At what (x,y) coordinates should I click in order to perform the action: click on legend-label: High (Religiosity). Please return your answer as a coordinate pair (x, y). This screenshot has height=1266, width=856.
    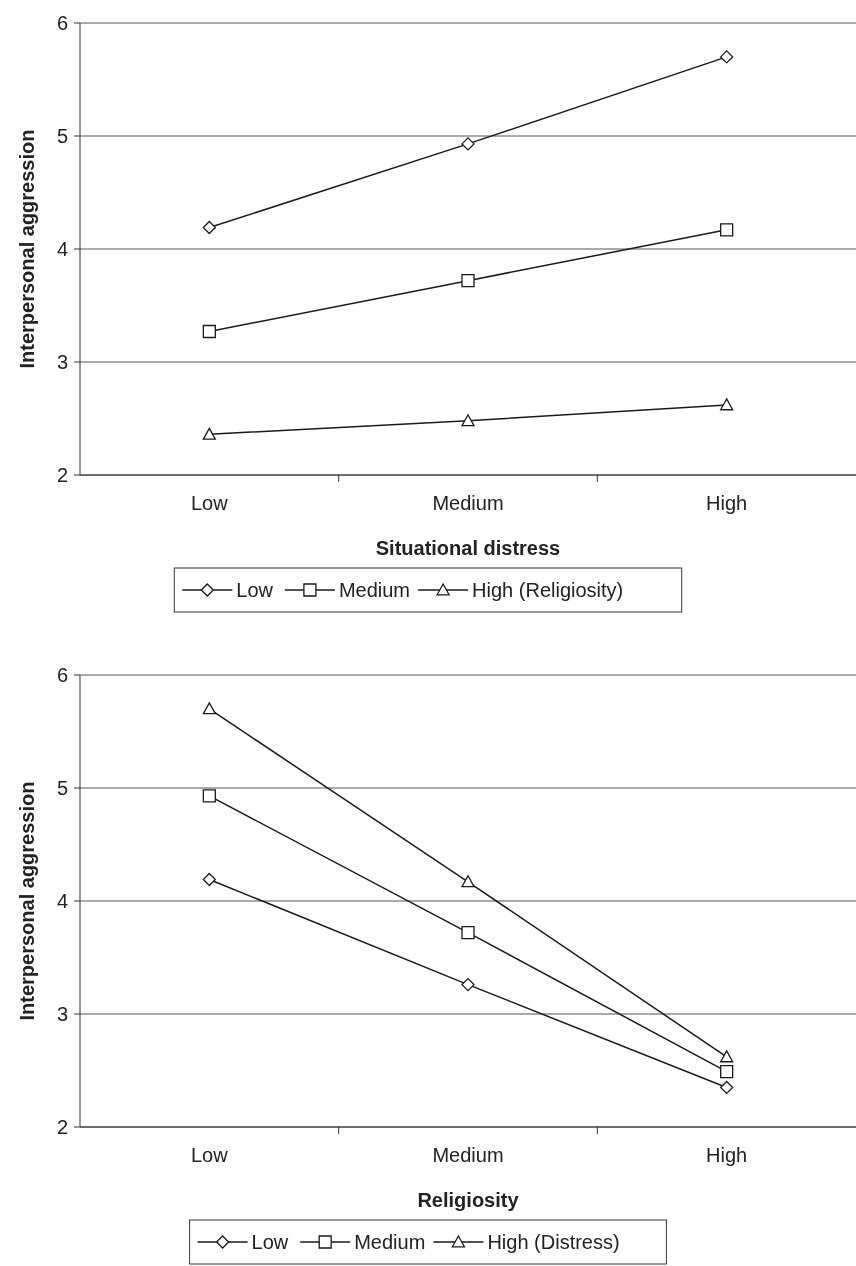
    Looking at the image, I should click on (548, 590).